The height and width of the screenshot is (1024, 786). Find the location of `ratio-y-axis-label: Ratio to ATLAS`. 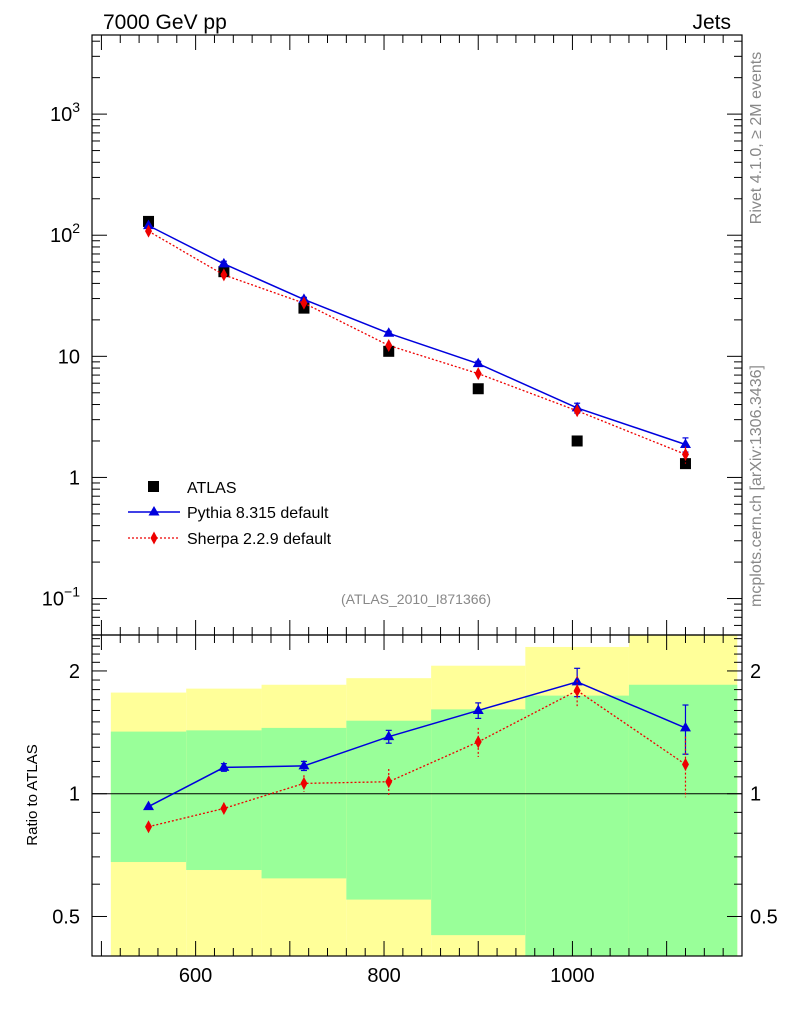

ratio-y-axis-label: Ratio to ATLAS is located at coordinates (32, 794).